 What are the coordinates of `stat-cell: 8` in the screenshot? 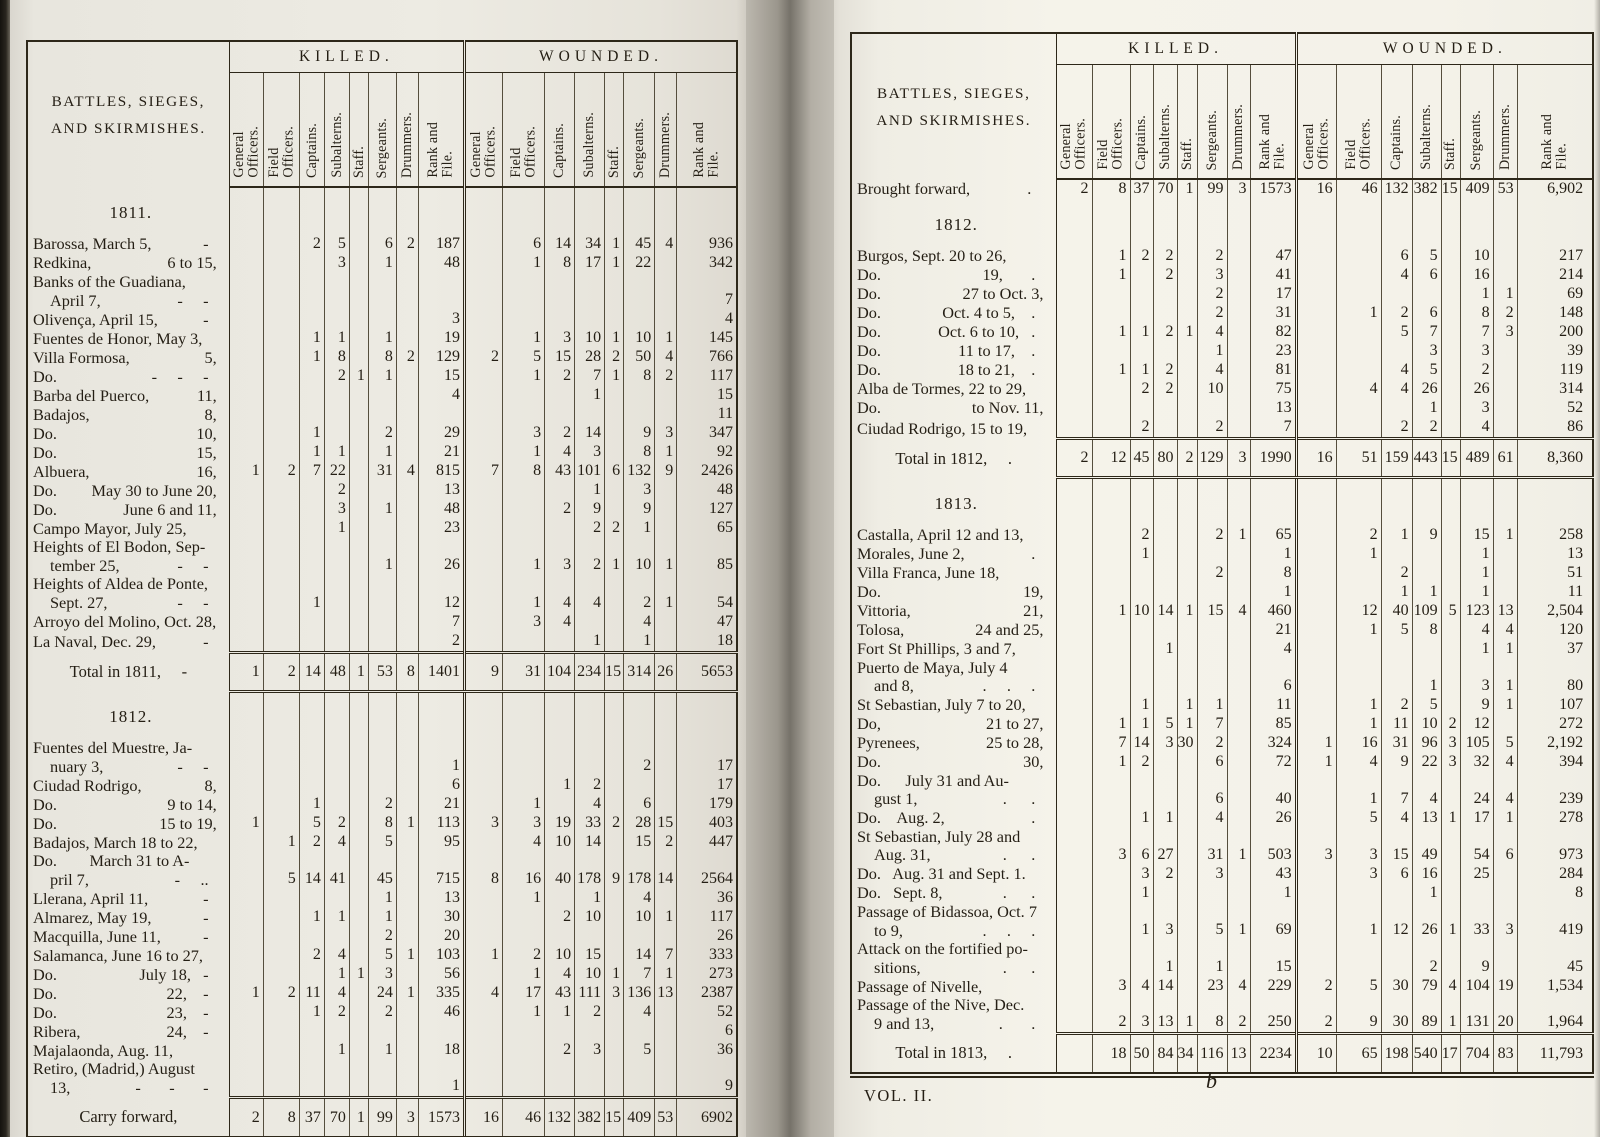 It's located at (1476, 313).